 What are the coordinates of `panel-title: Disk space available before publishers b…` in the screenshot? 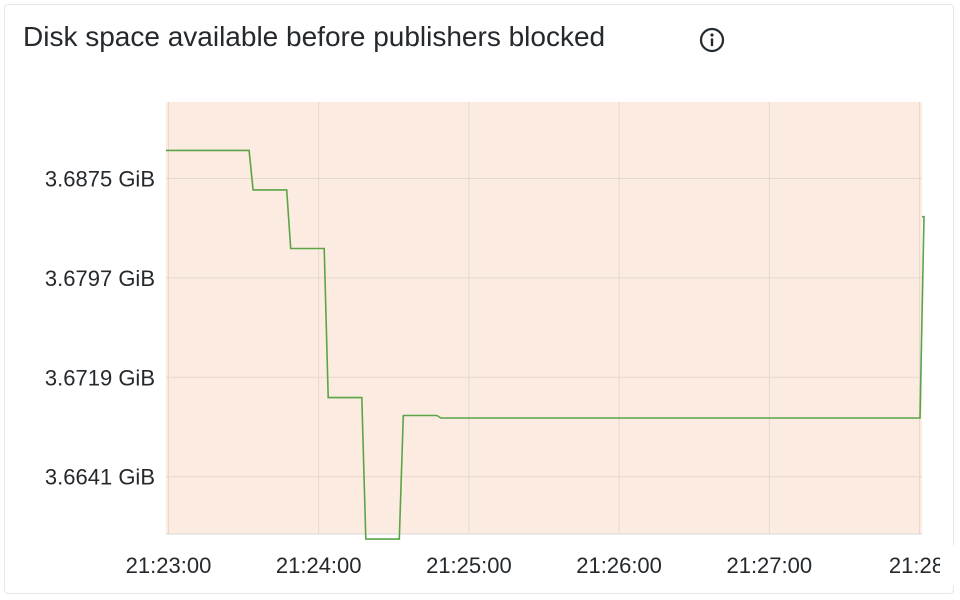 It's located at (314, 36).